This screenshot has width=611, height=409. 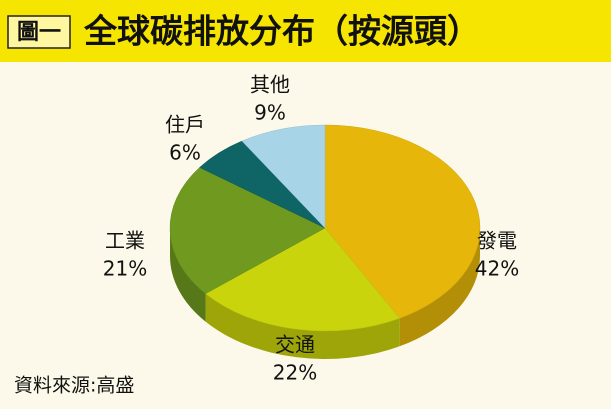 What do you see at coordinates (497, 269) in the screenshot?
I see `value-label: 42%` at bounding box center [497, 269].